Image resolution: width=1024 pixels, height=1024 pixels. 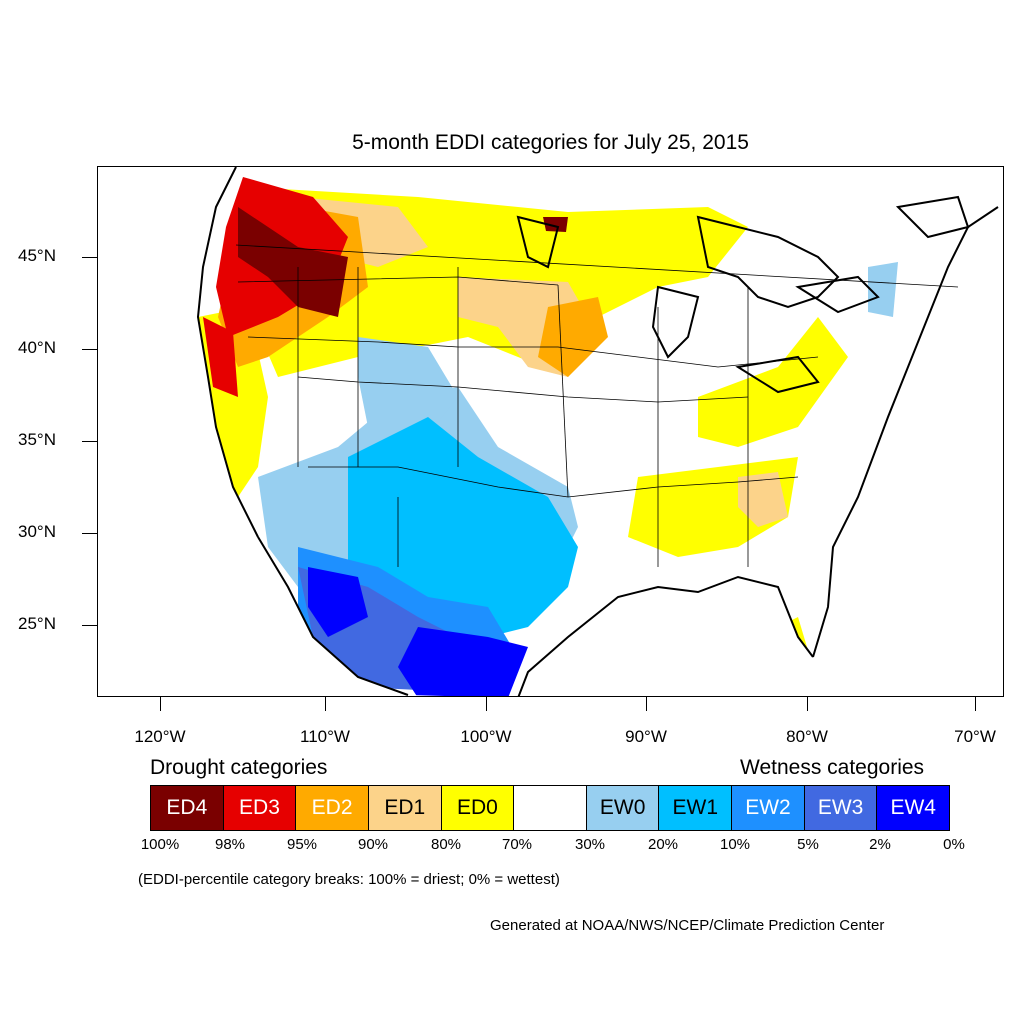 What do you see at coordinates (220, 357) in the screenshot?
I see `ed3-region-oregon-coast` at bounding box center [220, 357].